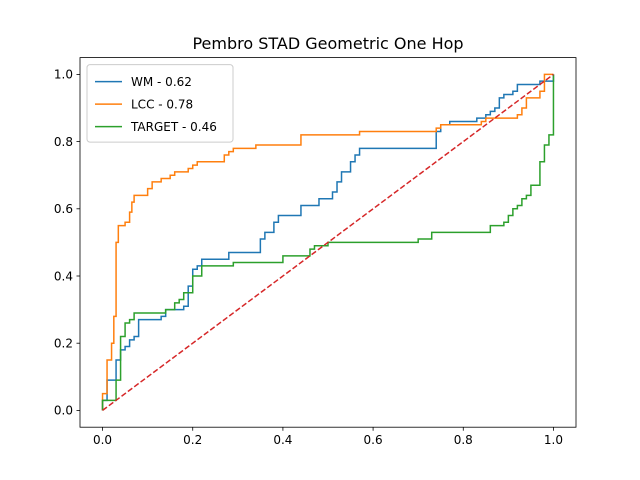  Describe the element at coordinates (553, 440) in the screenshot. I see `x-tick-label: 1.0` at that location.